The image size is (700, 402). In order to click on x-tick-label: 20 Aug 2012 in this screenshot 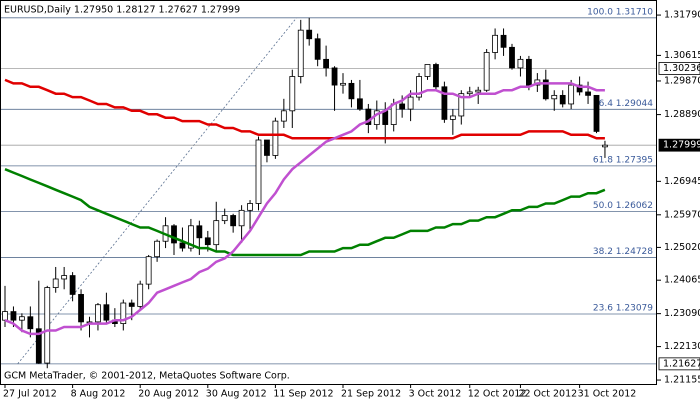, I will do `click(168, 394)`.